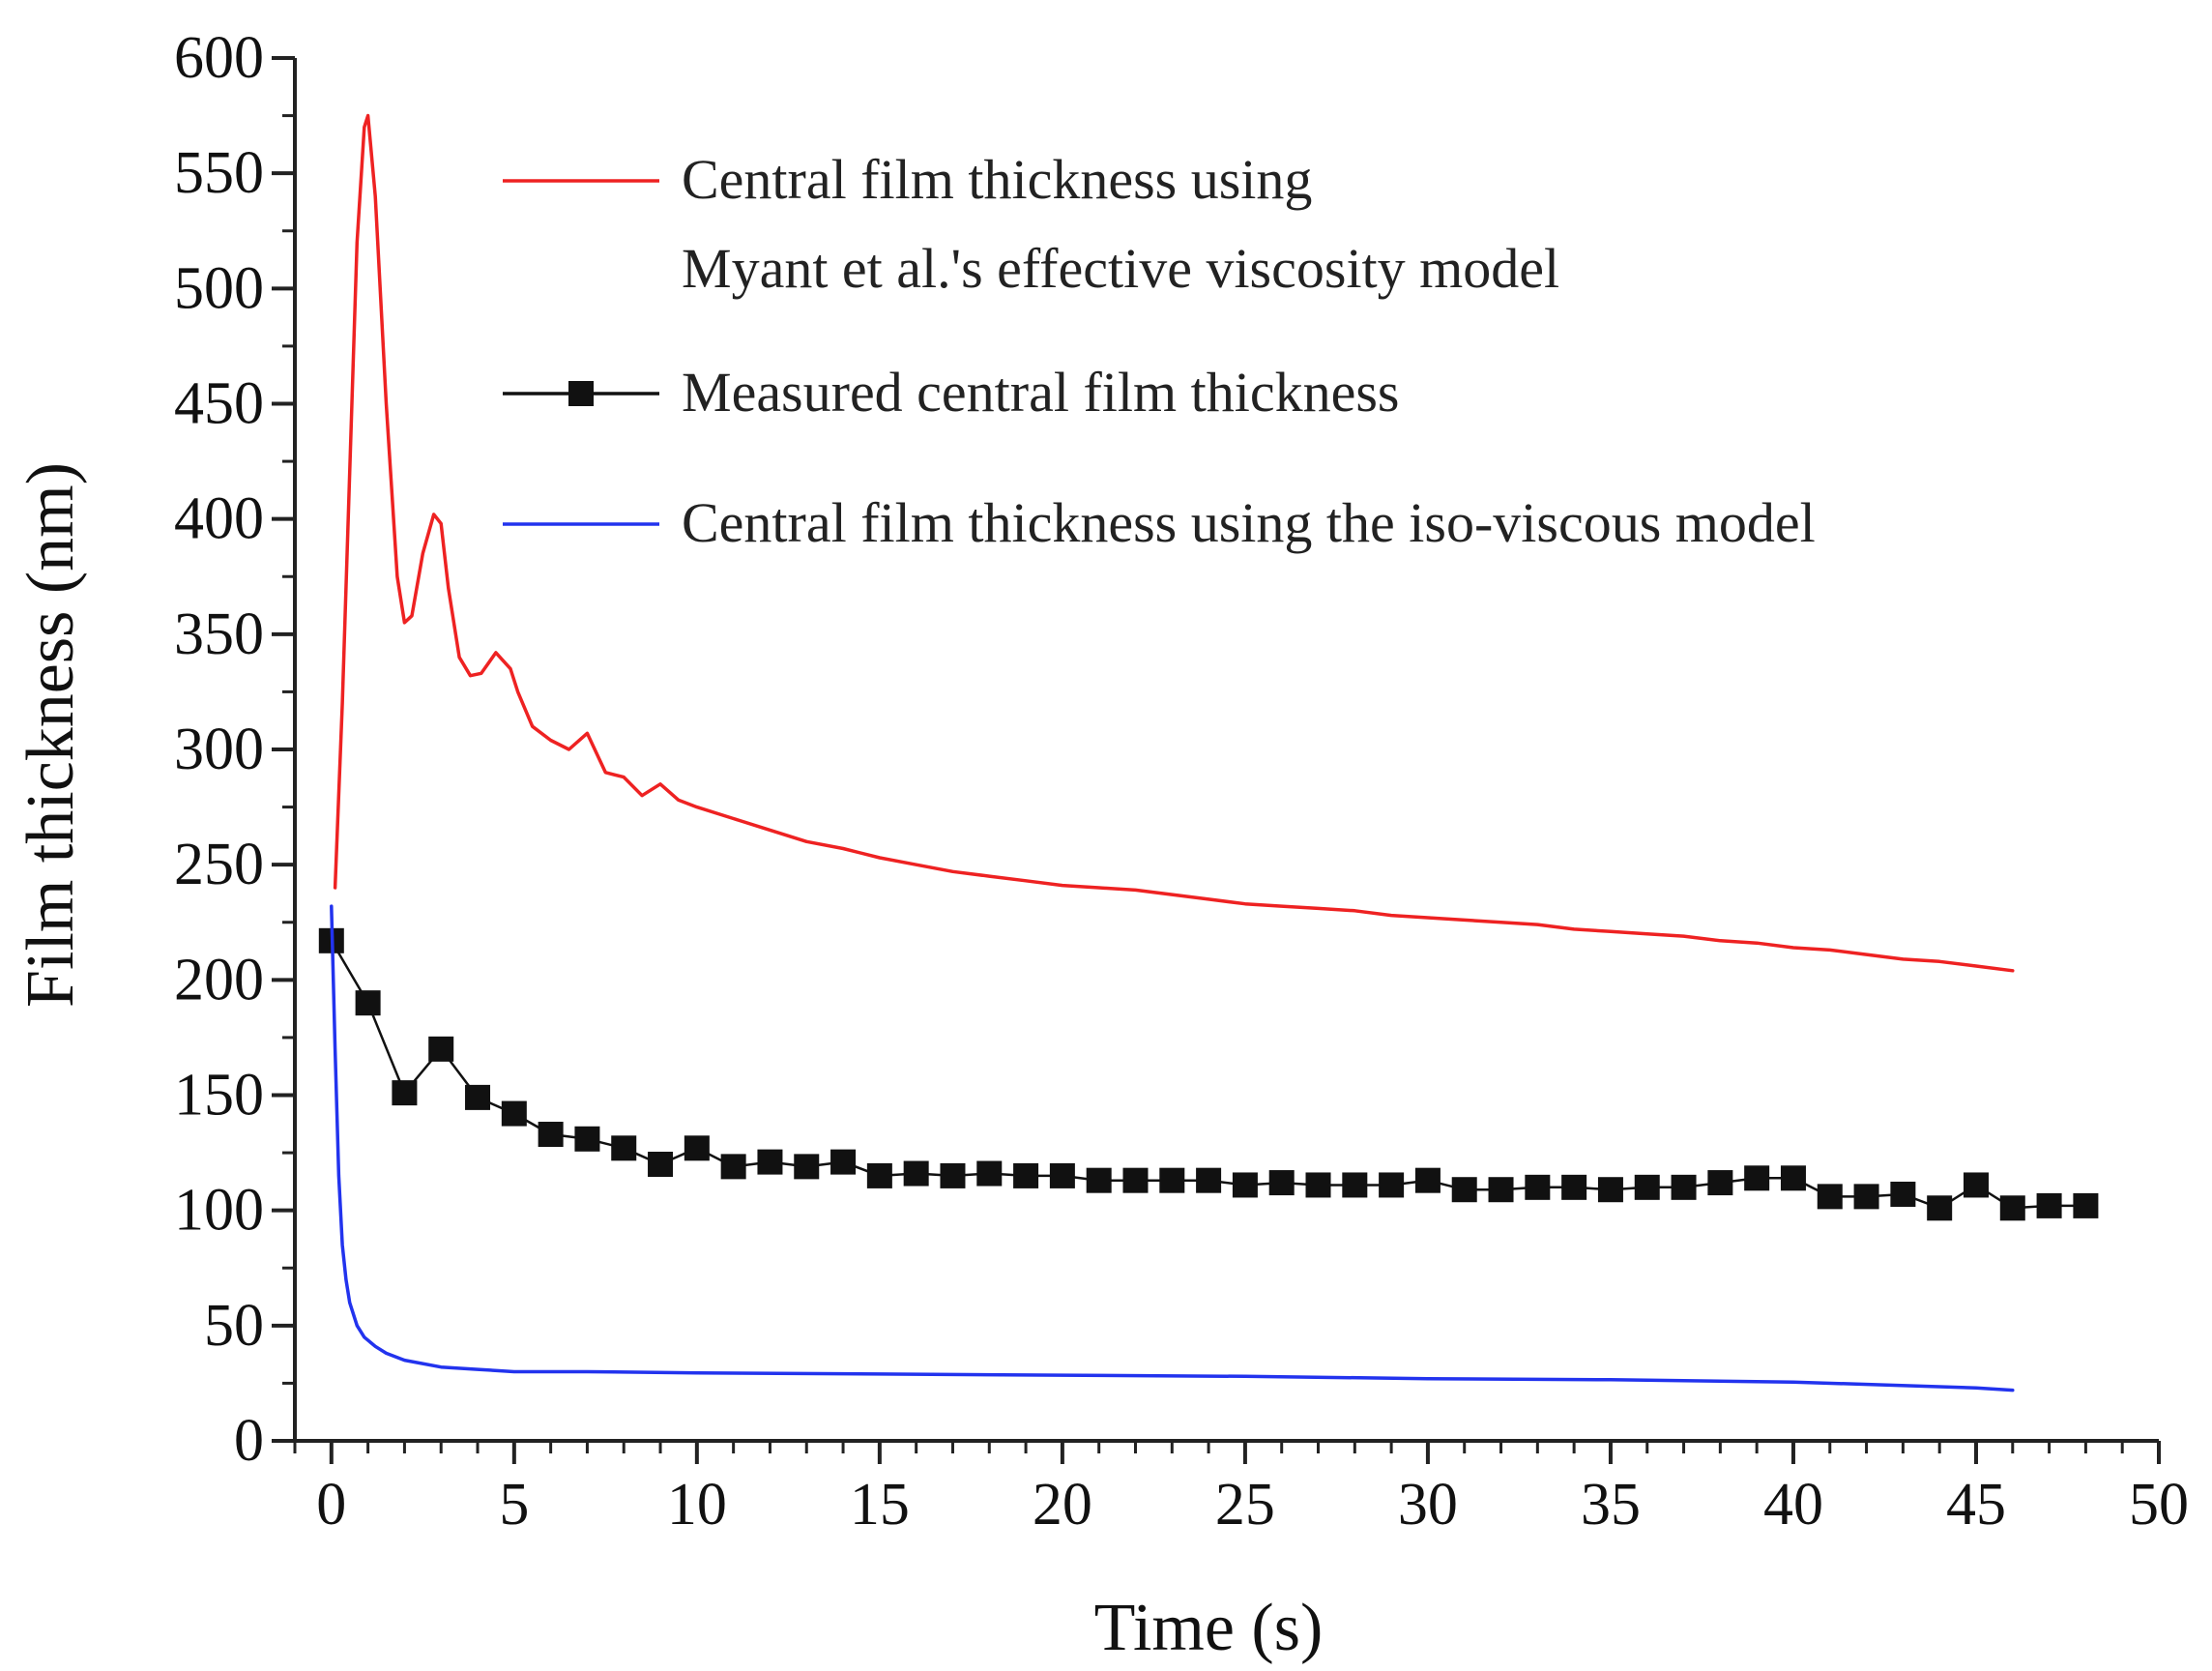  I want to click on x-tick-label: 10, so click(697, 1505).